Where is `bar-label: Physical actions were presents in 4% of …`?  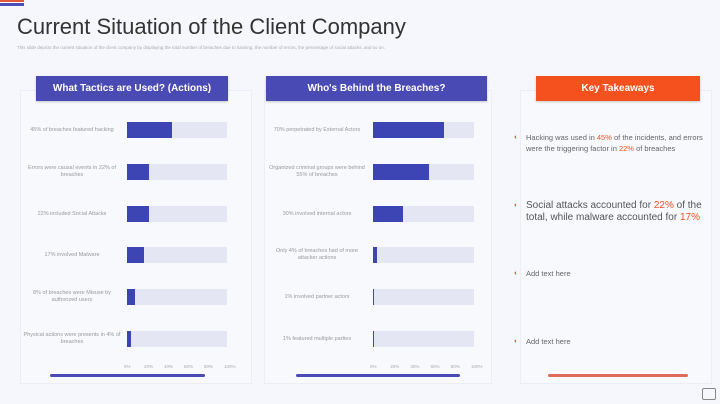
bar-label: Physical actions were presents in 4% of … is located at coordinates (72, 338).